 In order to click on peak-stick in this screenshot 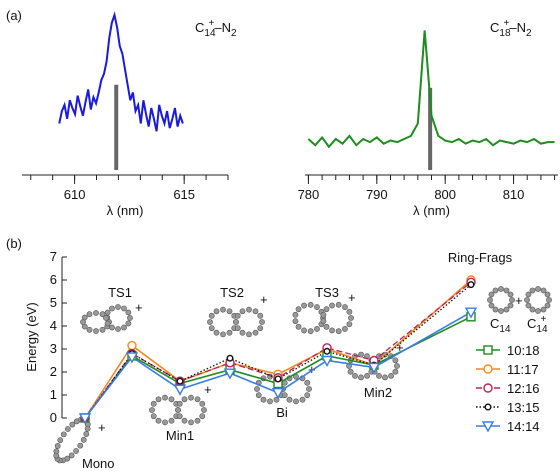, I will do `click(116, 127)`.